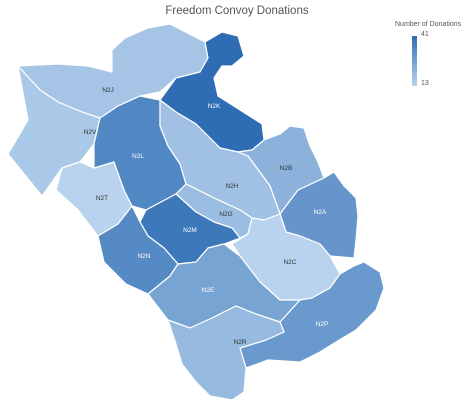  What do you see at coordinates (143, 256) in the screenshot?
I see `region-label-n2n: N2N` at bounding box center [143, 256].